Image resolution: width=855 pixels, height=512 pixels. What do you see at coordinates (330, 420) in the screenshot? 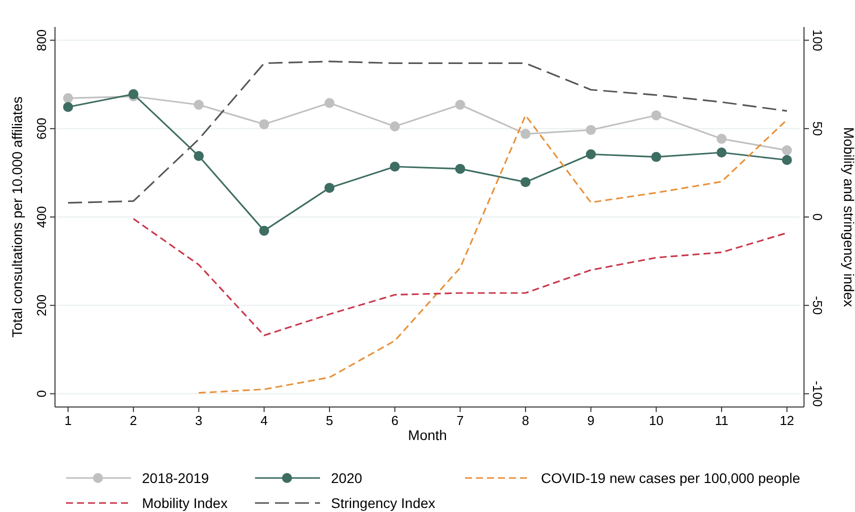
I see `x-tick-label: 5` at bounding box center [330, 420].